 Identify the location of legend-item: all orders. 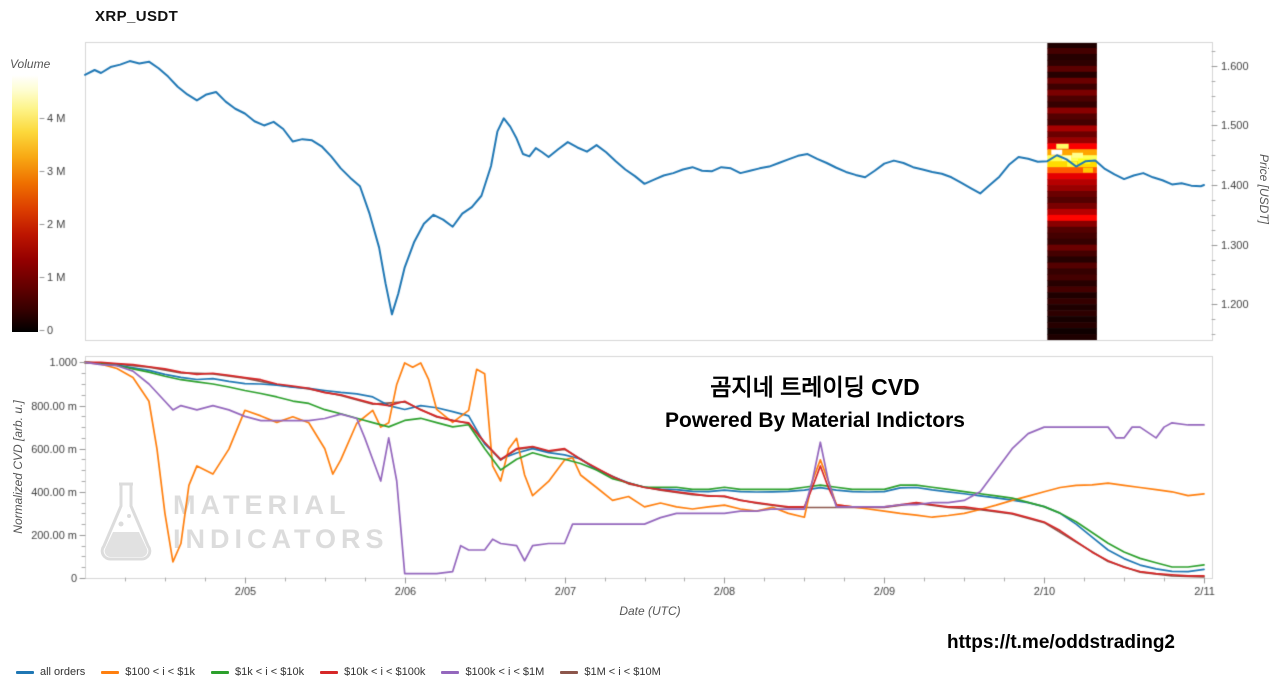
(50, 672).